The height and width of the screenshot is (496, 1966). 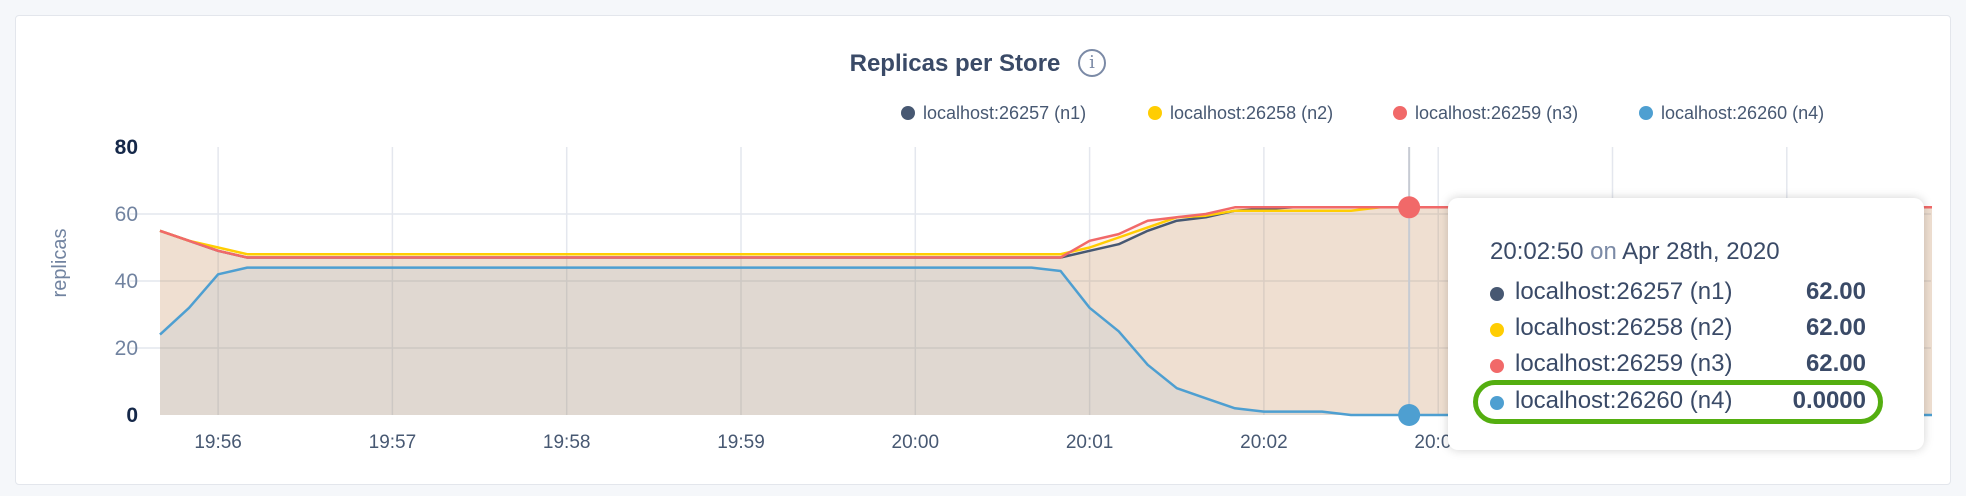 What do you see at coordinates (1409, 415) in the screenshot?
I see `hover-point-n4` at bounding box center [1409, 415].